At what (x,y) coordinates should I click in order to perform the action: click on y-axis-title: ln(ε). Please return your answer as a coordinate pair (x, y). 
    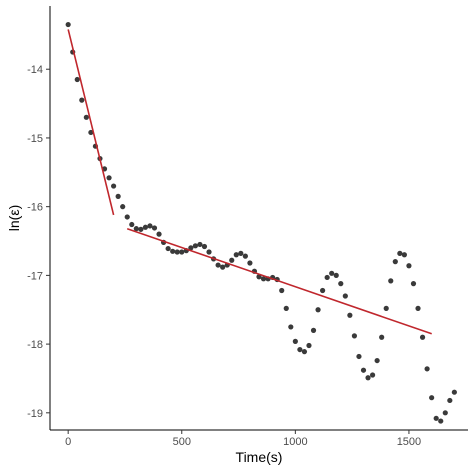
    Looking at the image, I should click on (14, 218).